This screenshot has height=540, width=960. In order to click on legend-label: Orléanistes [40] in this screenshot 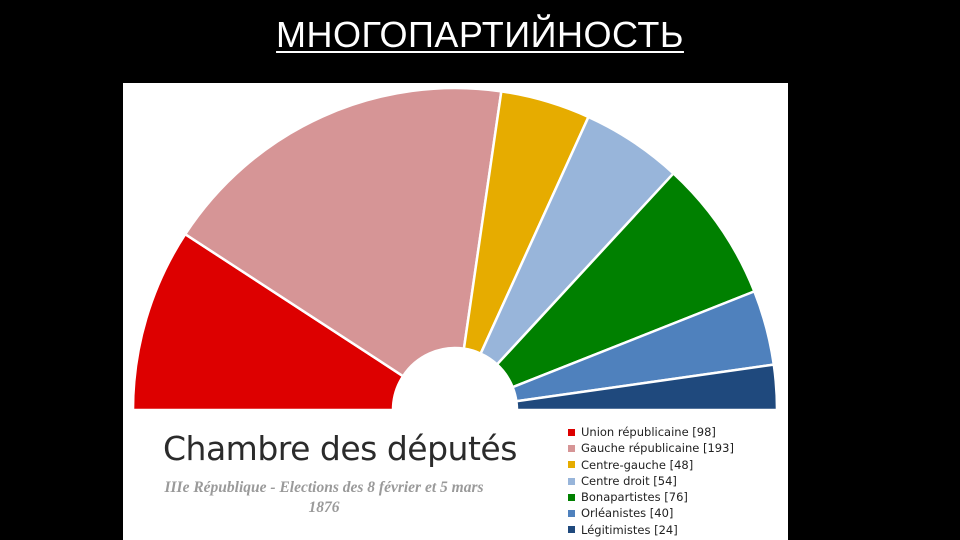, I will do `click(627, 513)`.